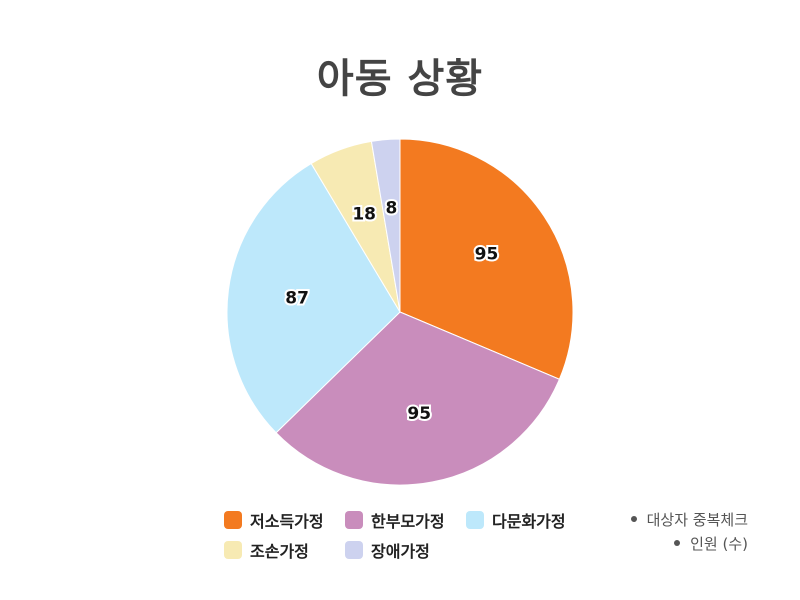  I want to click on legend-item-low-income: 저소득가정, so click(274, 520).